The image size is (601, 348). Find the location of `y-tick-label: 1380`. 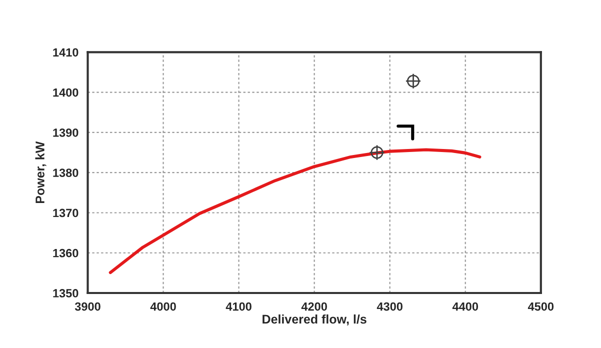

y-tick-label: 1380 is located at coordinates (65, 173).